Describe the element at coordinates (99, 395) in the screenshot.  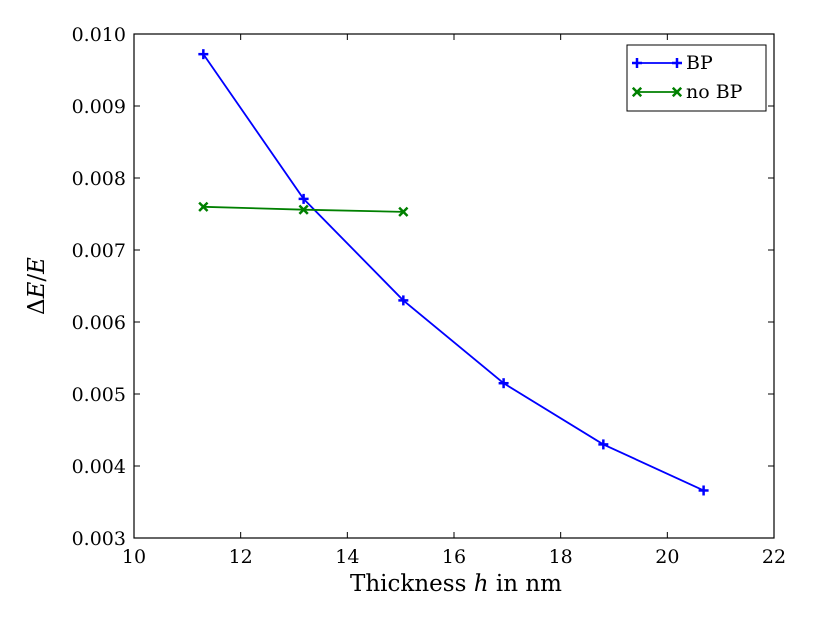
I see `y-tick-label: 0.005` at that location.